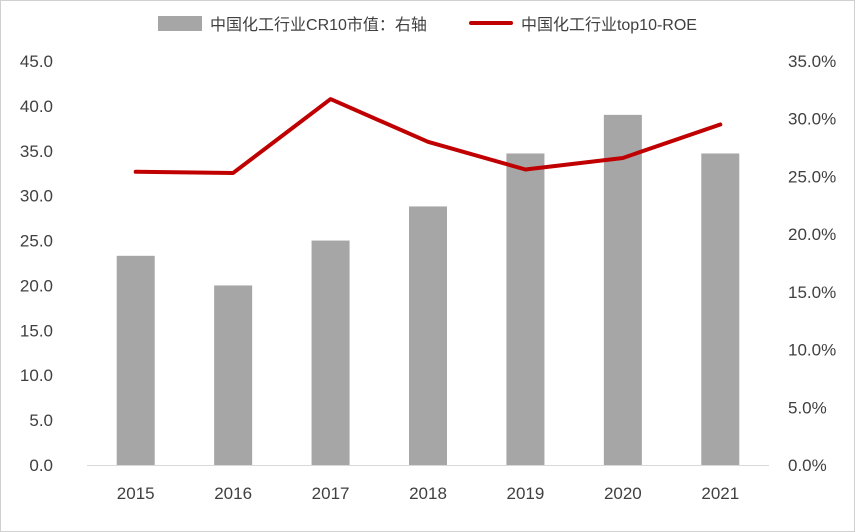 The height and width of the screenshot is (532, 855). Describe the element at coordinates (526, 493) in the screenshot. I see `x-tick-label: 2019` at that location.